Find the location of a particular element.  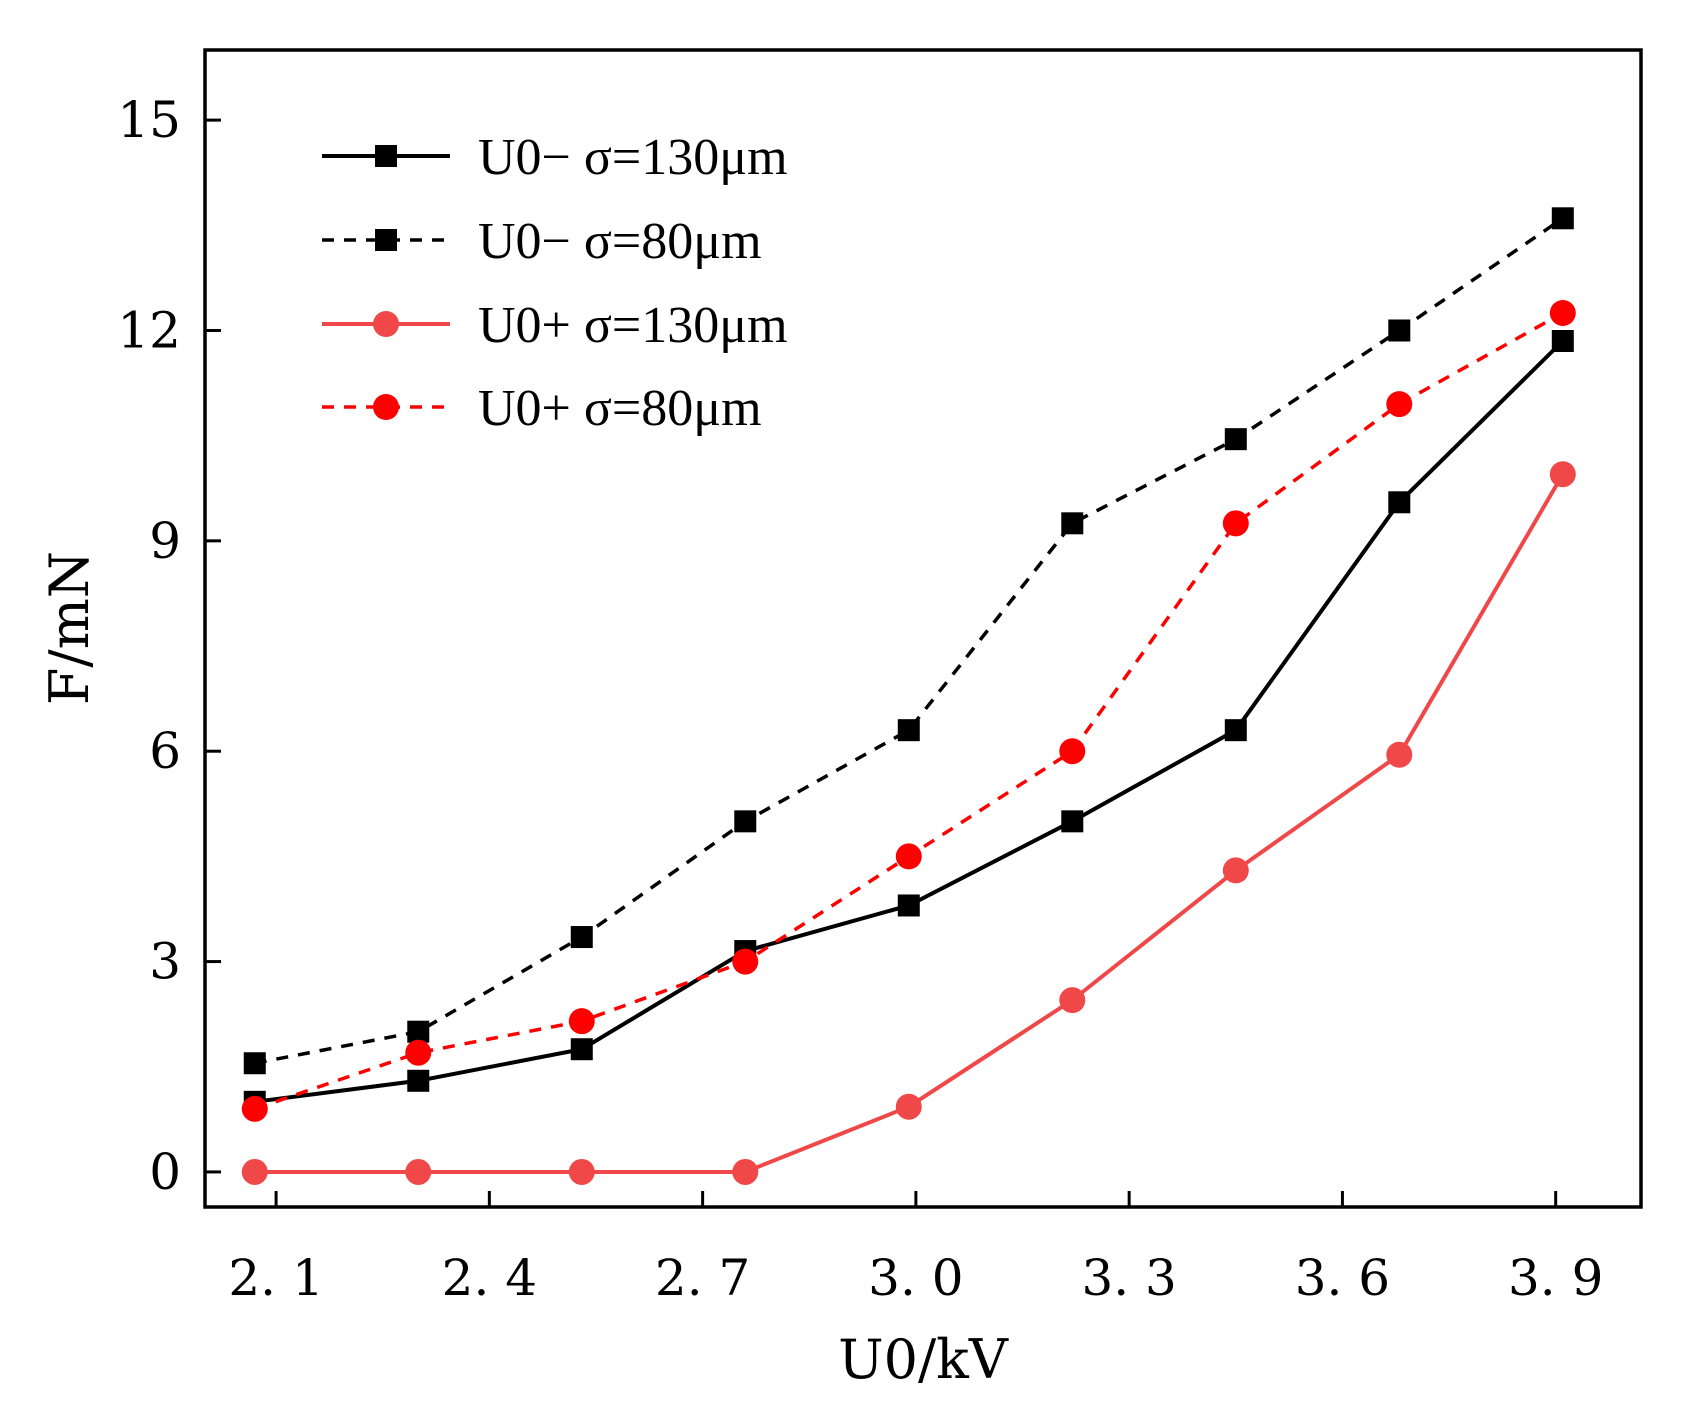

y-tick-label: 6 is located at coordinates (165, 751).